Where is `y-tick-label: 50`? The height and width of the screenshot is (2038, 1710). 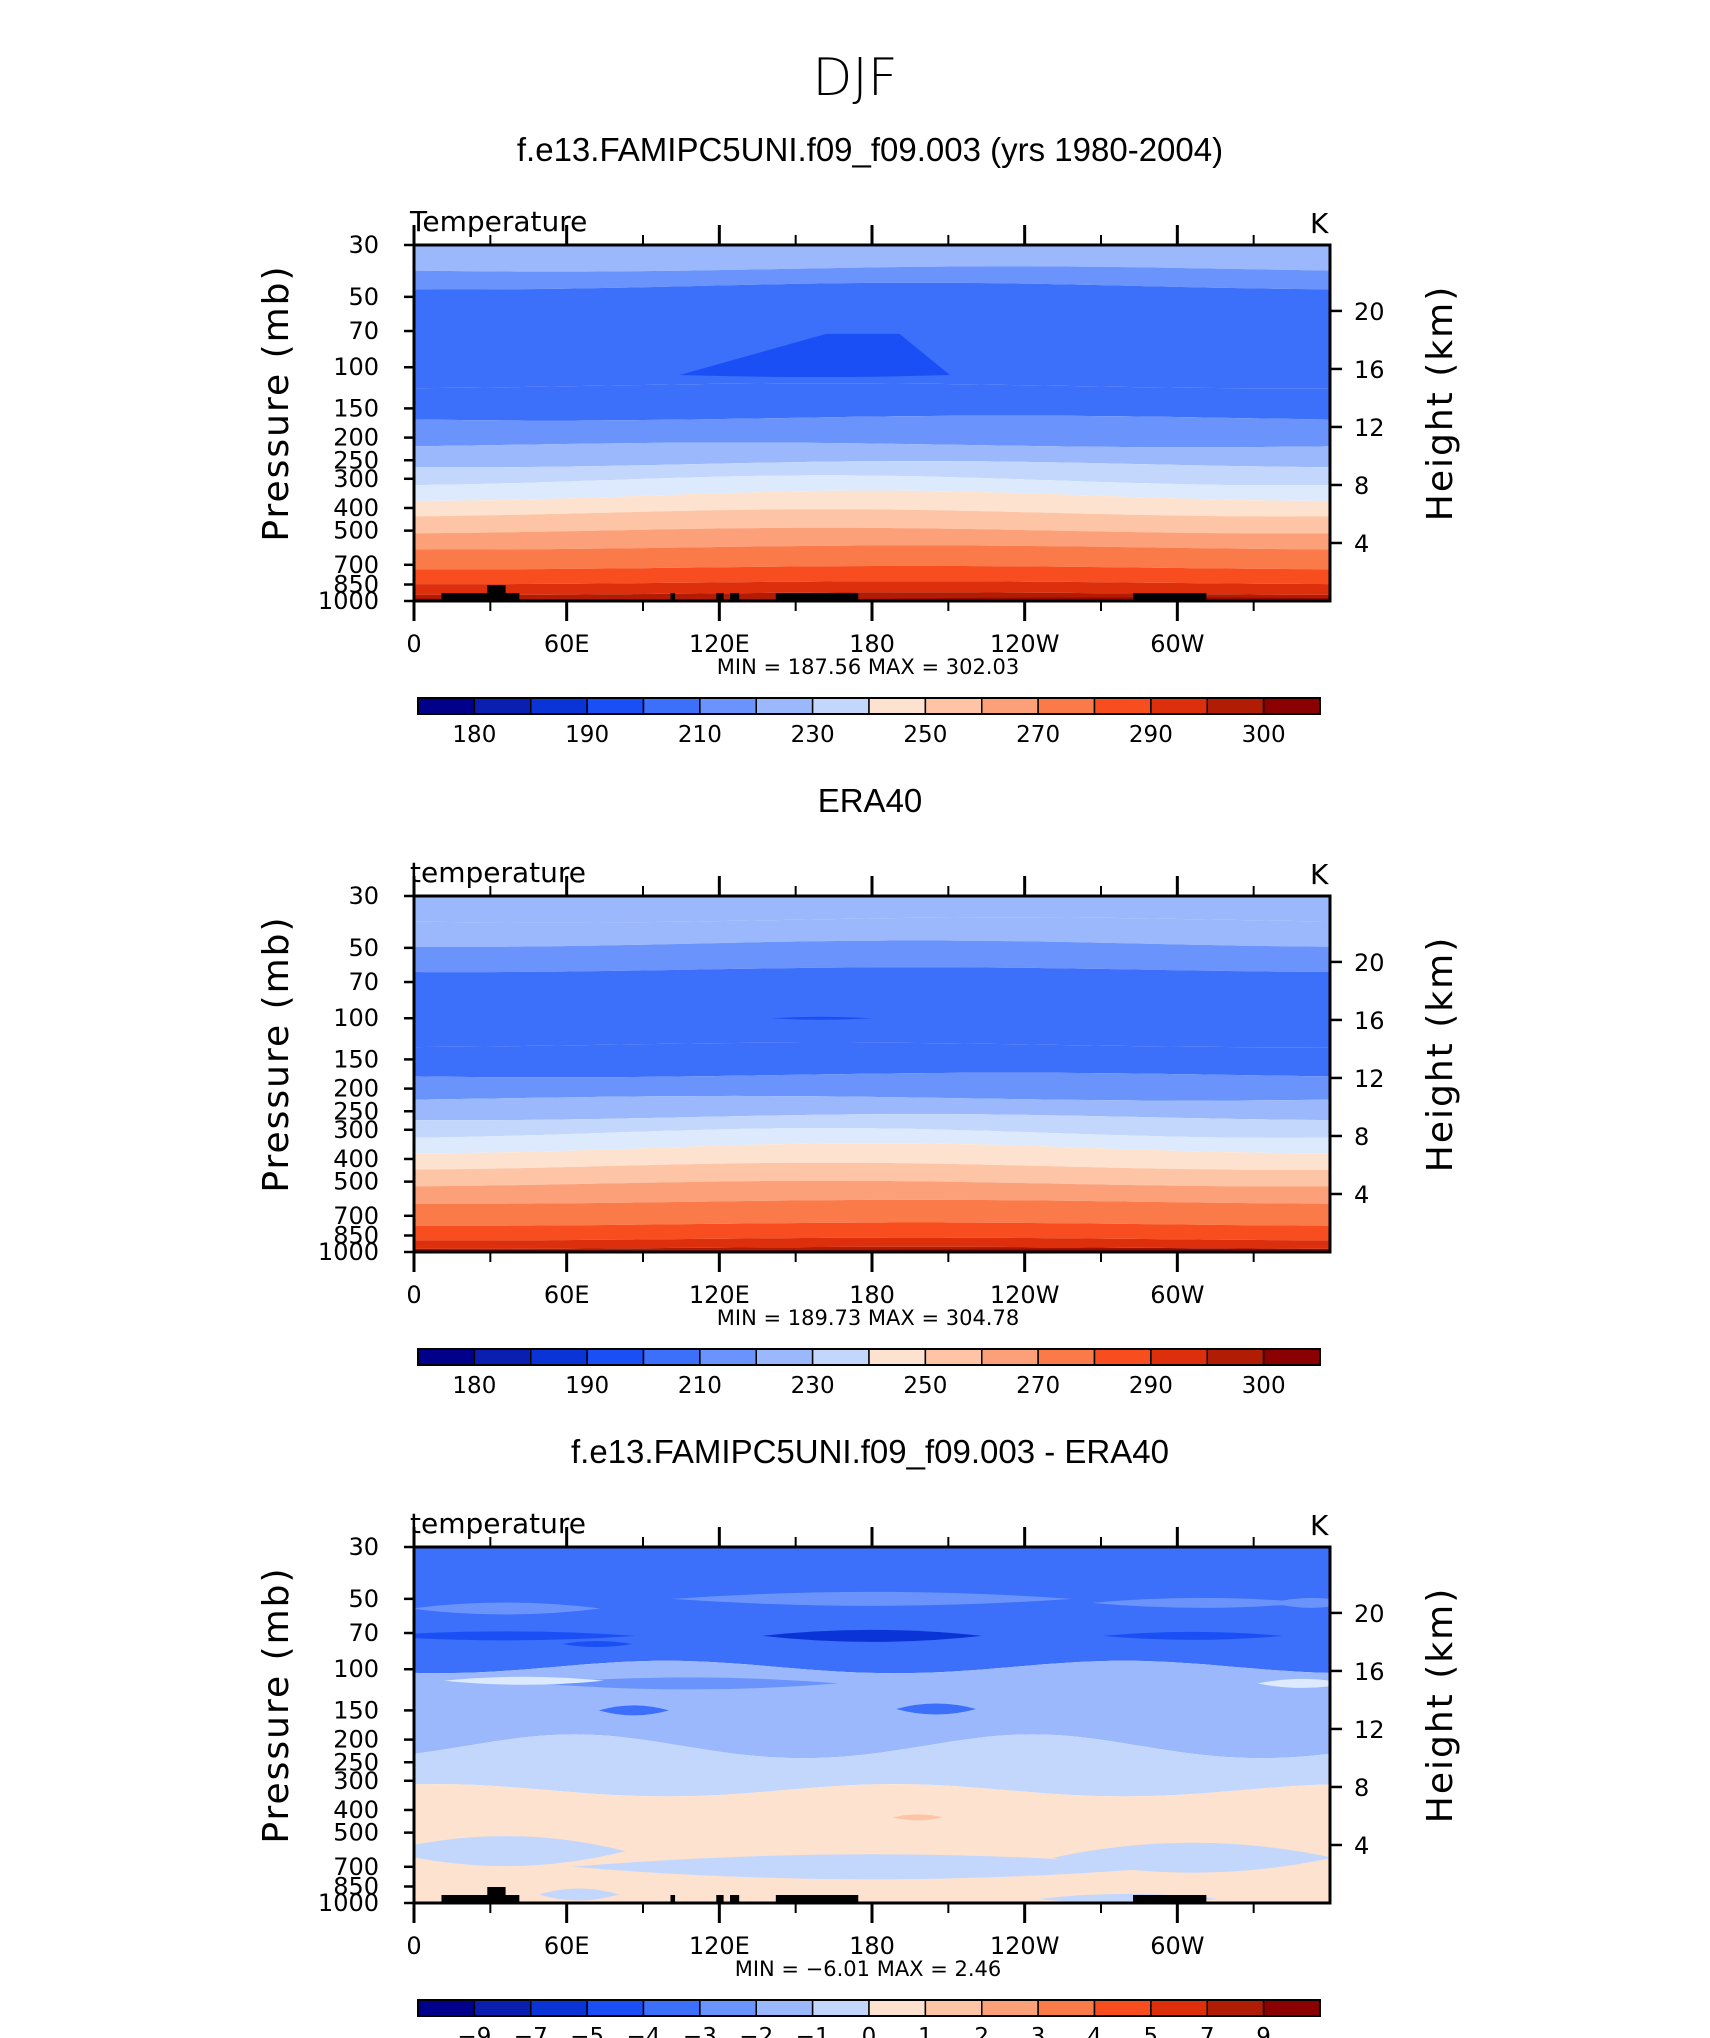
y-tick-label: 50 is located at coordinates (363, 948).